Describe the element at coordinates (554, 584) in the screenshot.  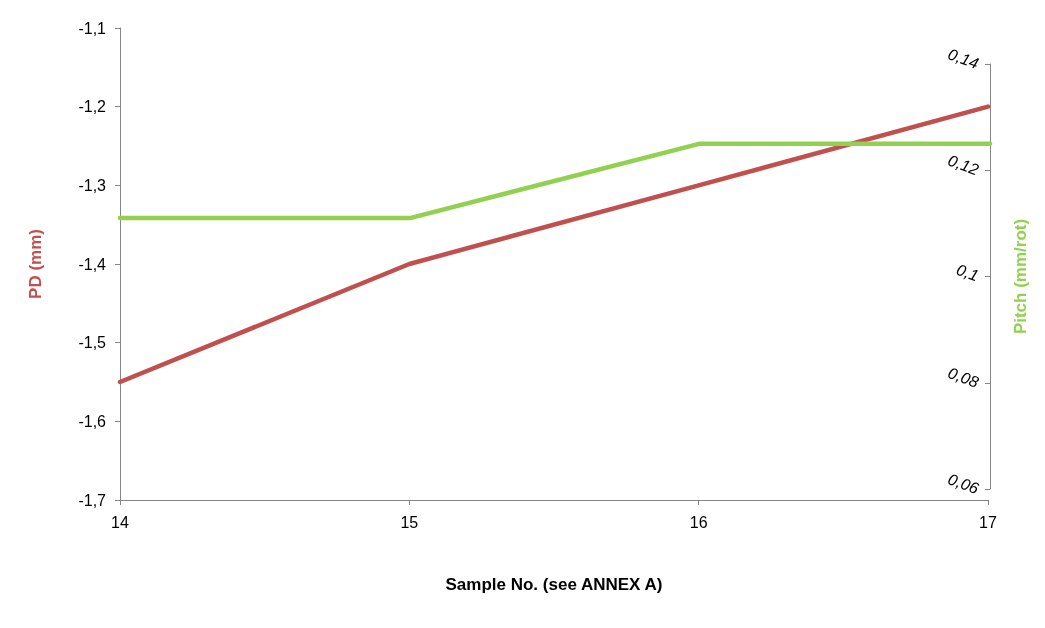
I see `x-axis-title: Sample No. (see ANNEX A)` at that location.